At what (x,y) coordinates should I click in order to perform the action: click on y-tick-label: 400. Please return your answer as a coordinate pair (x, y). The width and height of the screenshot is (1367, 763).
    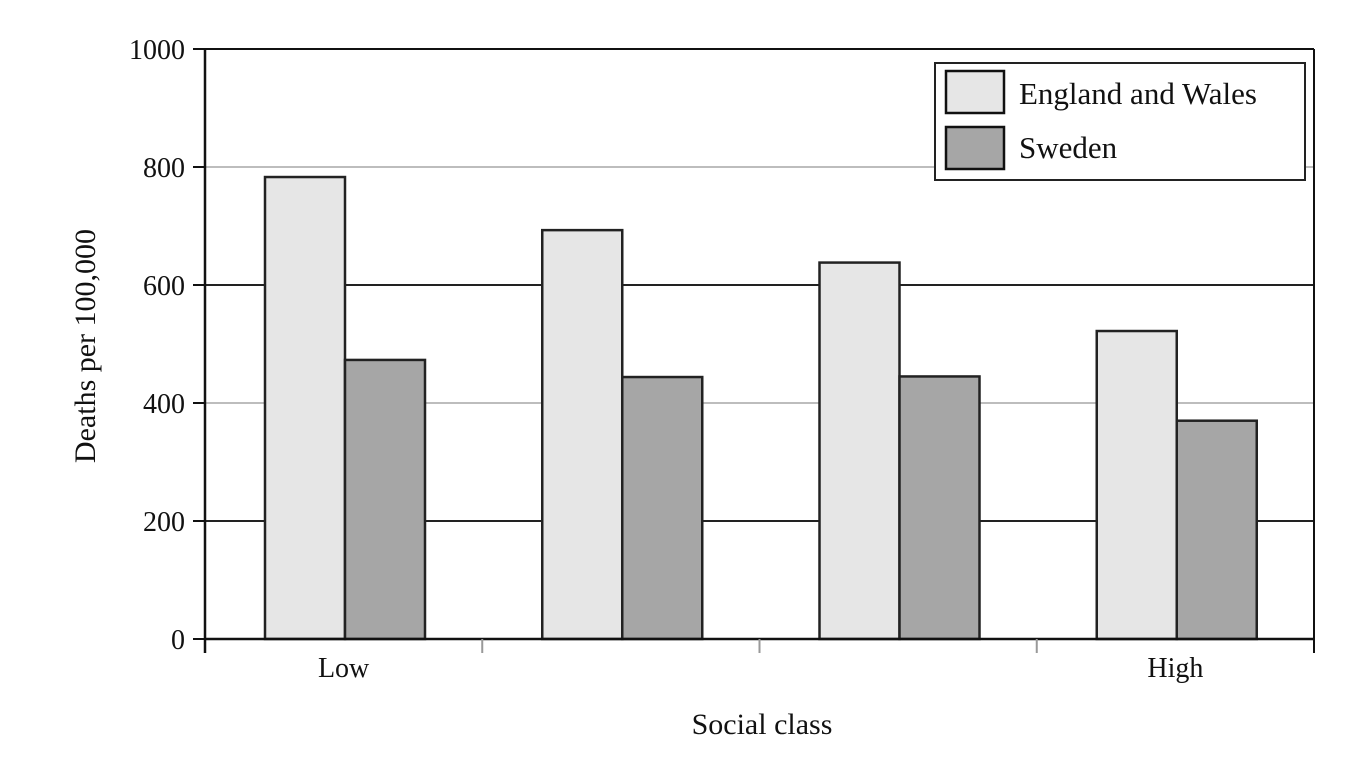
    Looking at the image, I should click on (164, 404).